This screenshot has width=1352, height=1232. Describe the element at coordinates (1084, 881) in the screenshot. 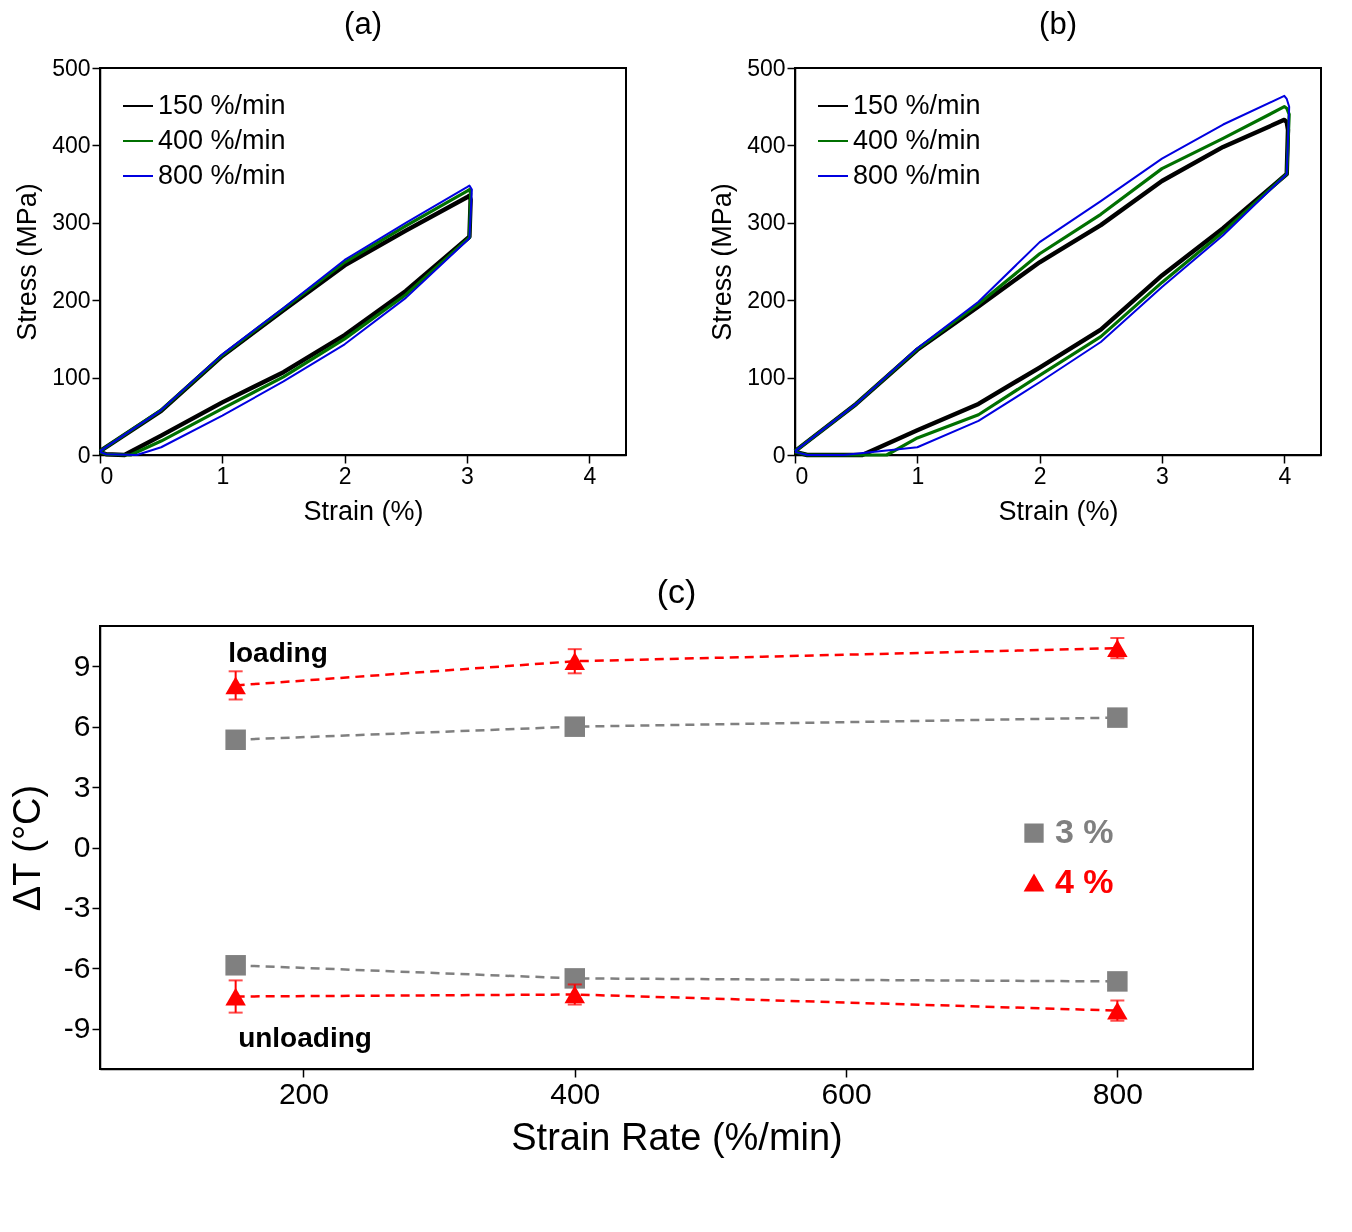

I see `legend-label: 4 %` at that location.